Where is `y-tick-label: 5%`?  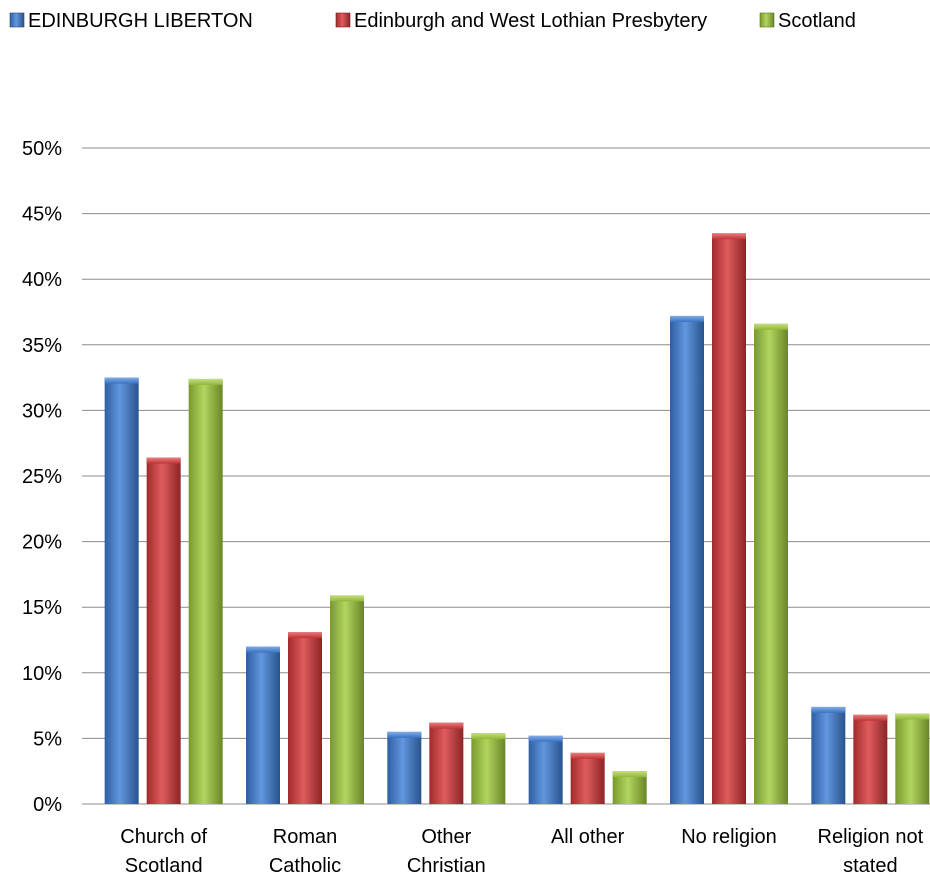
y-tick-label: 5% is located at coordinates (47, 739).